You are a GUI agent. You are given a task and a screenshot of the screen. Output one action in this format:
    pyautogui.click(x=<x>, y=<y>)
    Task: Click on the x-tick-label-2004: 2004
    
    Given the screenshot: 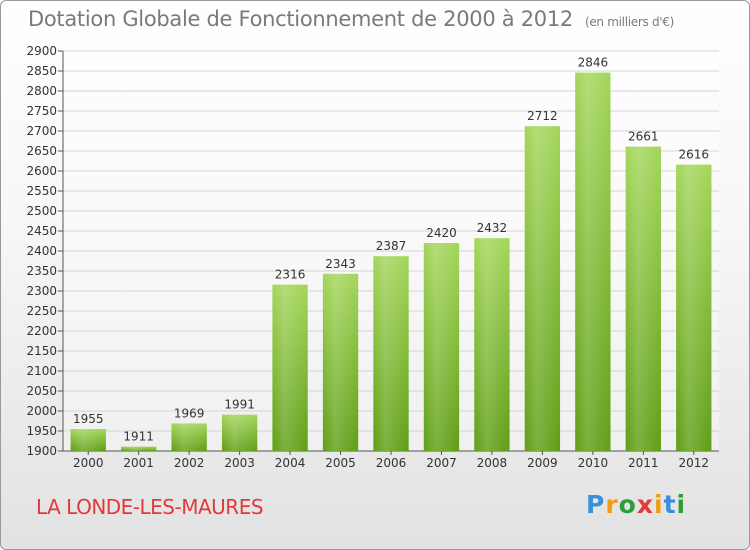 What is the action you would take?
    pyautogui.click(x=290, y=463)
    